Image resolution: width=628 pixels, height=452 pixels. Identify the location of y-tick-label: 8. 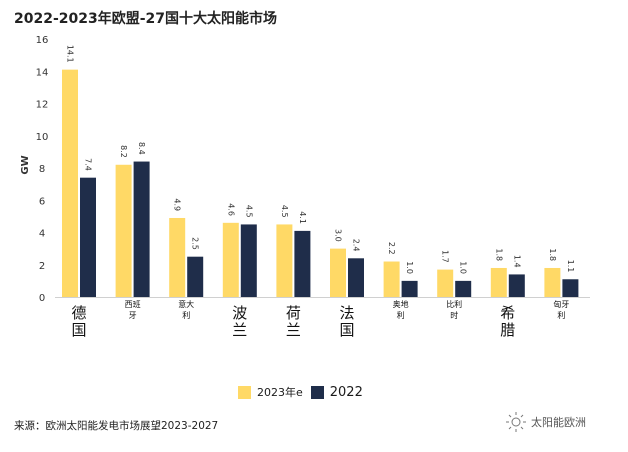
(42, 169).